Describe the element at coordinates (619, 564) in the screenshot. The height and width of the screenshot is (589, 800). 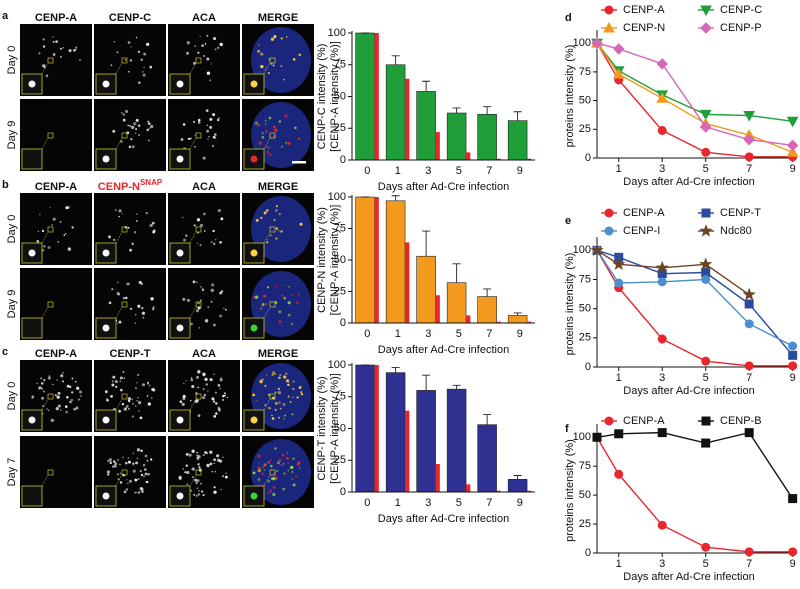
I see `x-tick-label: 1` at that location.